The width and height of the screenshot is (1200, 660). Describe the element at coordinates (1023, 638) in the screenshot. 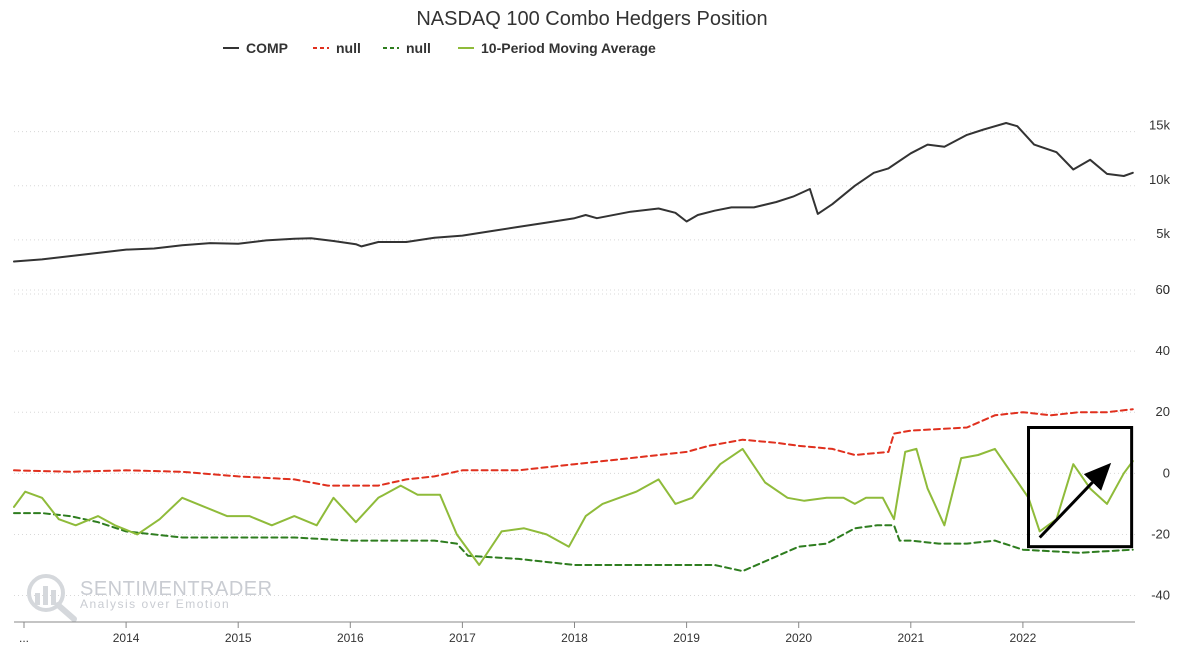

I see `x-tick-label: 2022` at that location.